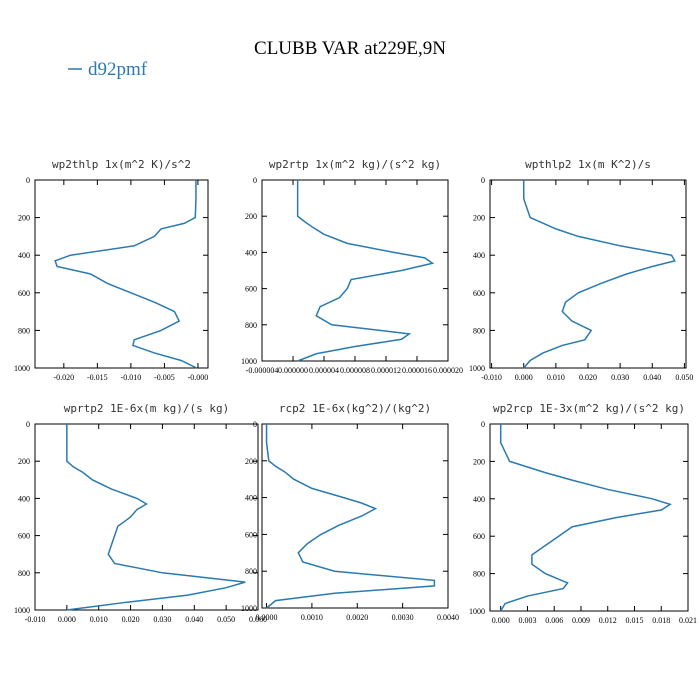  What do you see at coordinates (448, 370) in the screenshot?
I see `x-tick-label: 0.000020` at bounding box center [448, 370].